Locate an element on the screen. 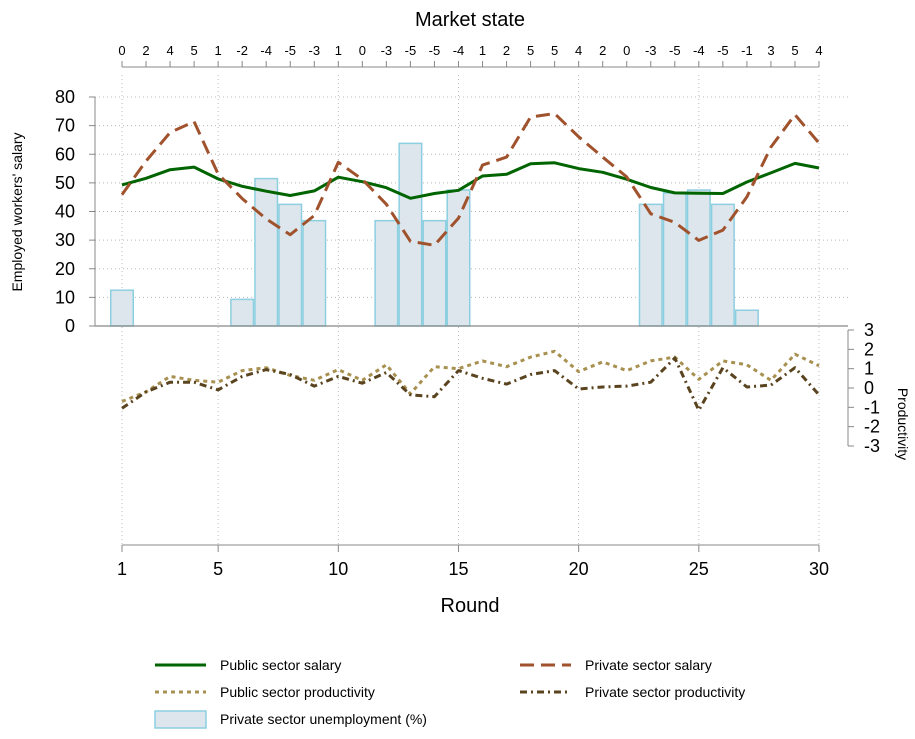  series-line-public-sector-salary is located at coordinates (470, 180).